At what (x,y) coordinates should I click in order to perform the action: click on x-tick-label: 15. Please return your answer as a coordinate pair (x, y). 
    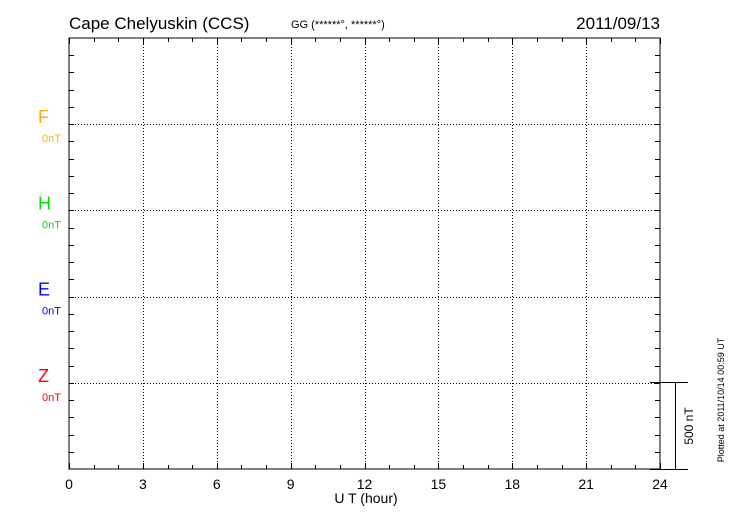
    Looking at the image, I should click on (439, 484).